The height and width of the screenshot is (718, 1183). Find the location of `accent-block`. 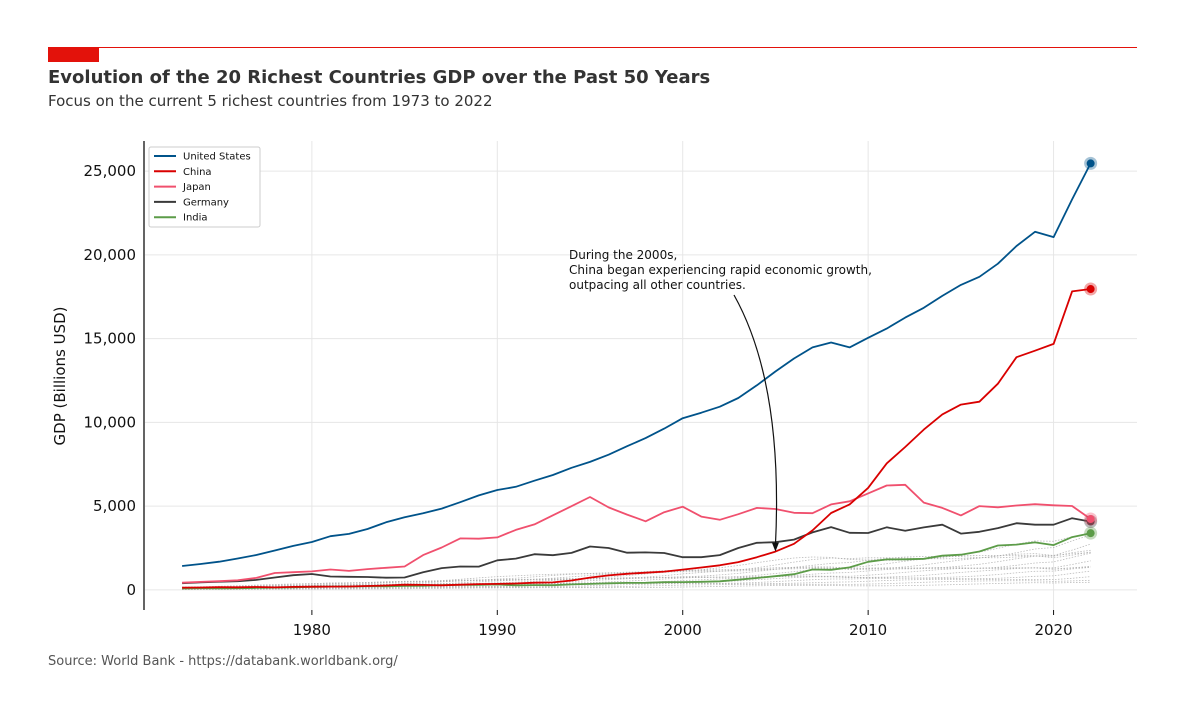

accent-block is located at coordinates (73, 55).